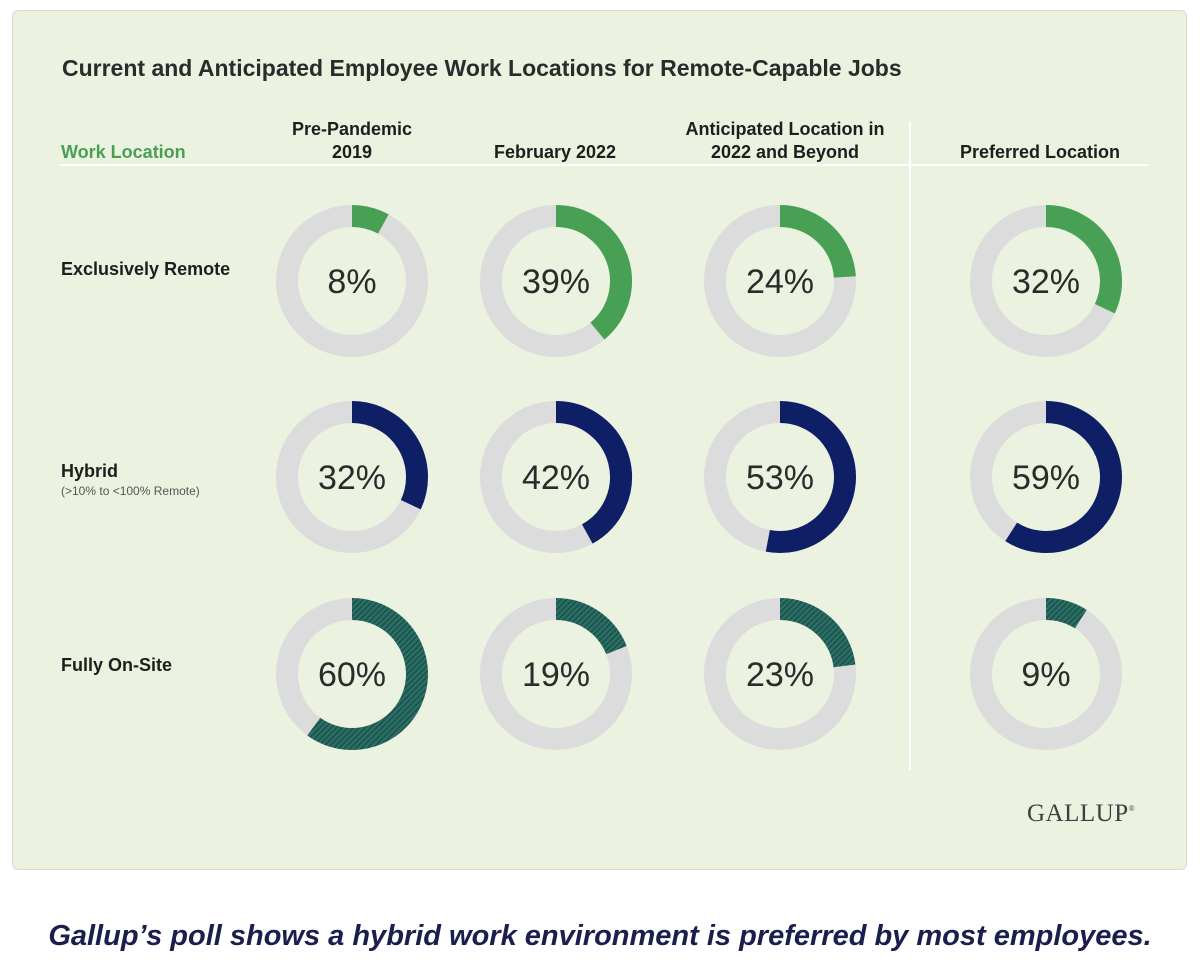  Describe the element at coordinates (352, 141) in the screenshot. I see `column-header-pre-pandemic: Pre-Pandemic 2019` at that location.